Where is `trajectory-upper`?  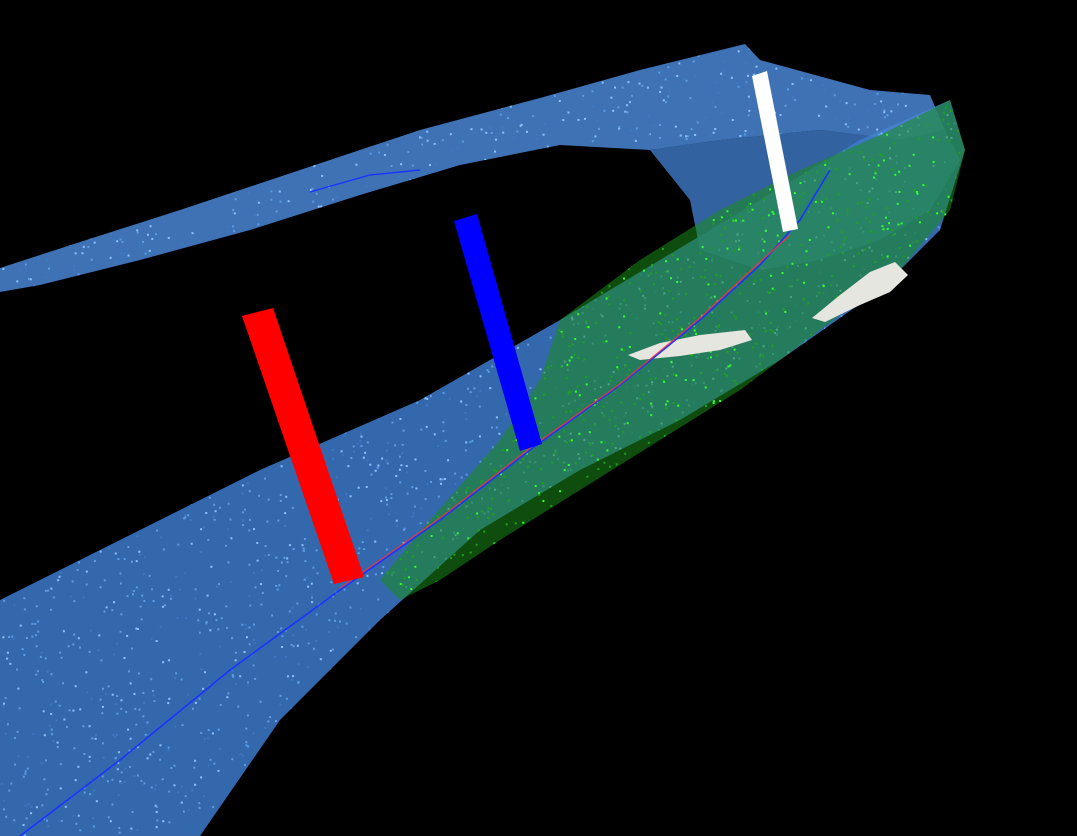
trajectory-upper is located at coordinates (365, 181).